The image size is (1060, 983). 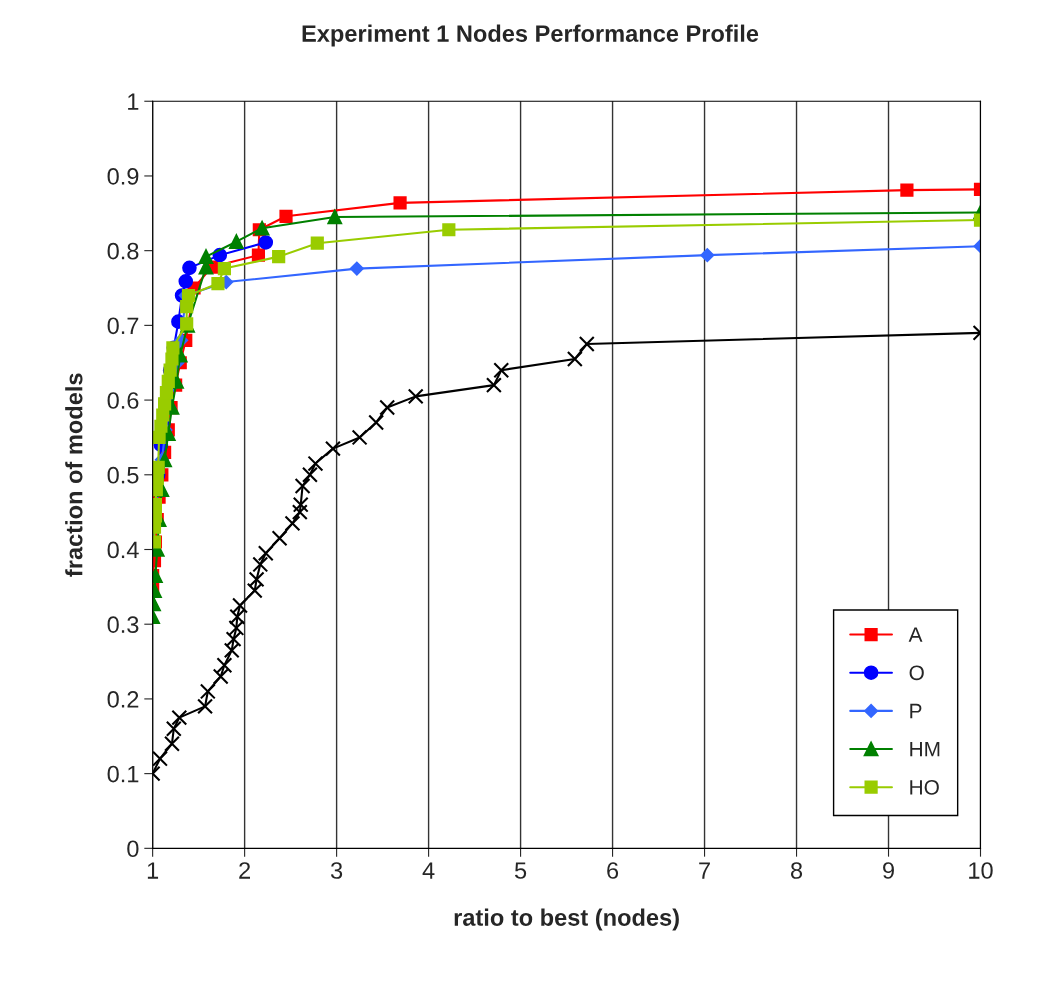 What do you see at coordinates (428, 870) in the screenshot?
I see `x-tick-label: 4` at bounding box center [428, 870].